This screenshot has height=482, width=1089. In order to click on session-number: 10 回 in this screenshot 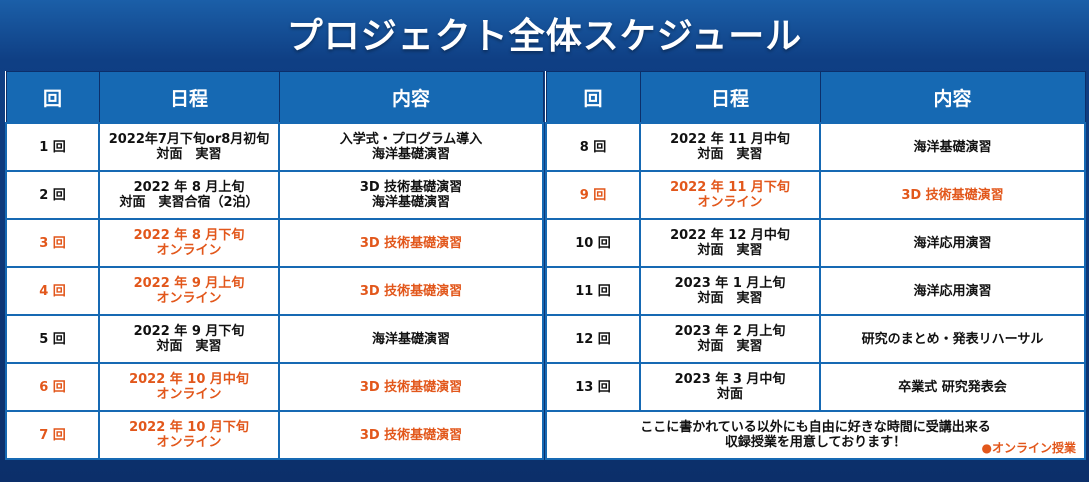, I will do `click(593, 243)`.